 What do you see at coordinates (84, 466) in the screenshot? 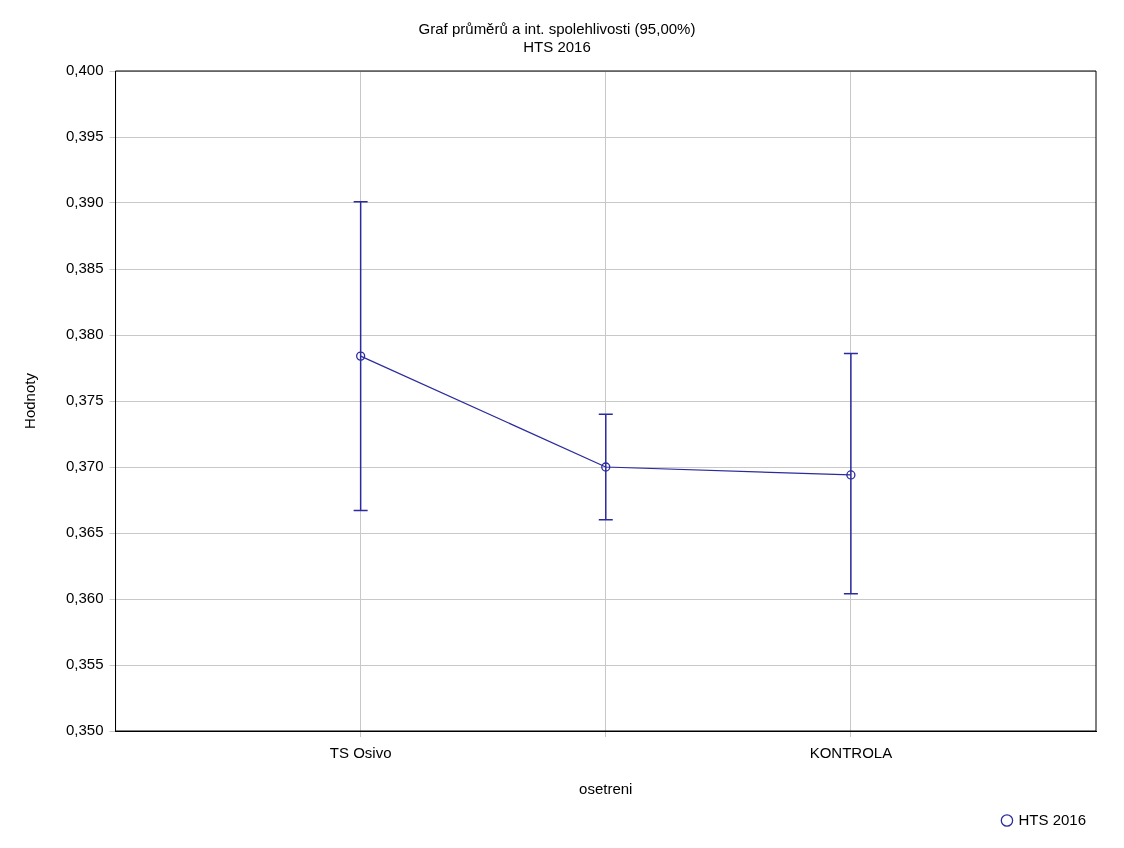
I see `y-tick-label: 0,370` at bounding box center [84, 466].